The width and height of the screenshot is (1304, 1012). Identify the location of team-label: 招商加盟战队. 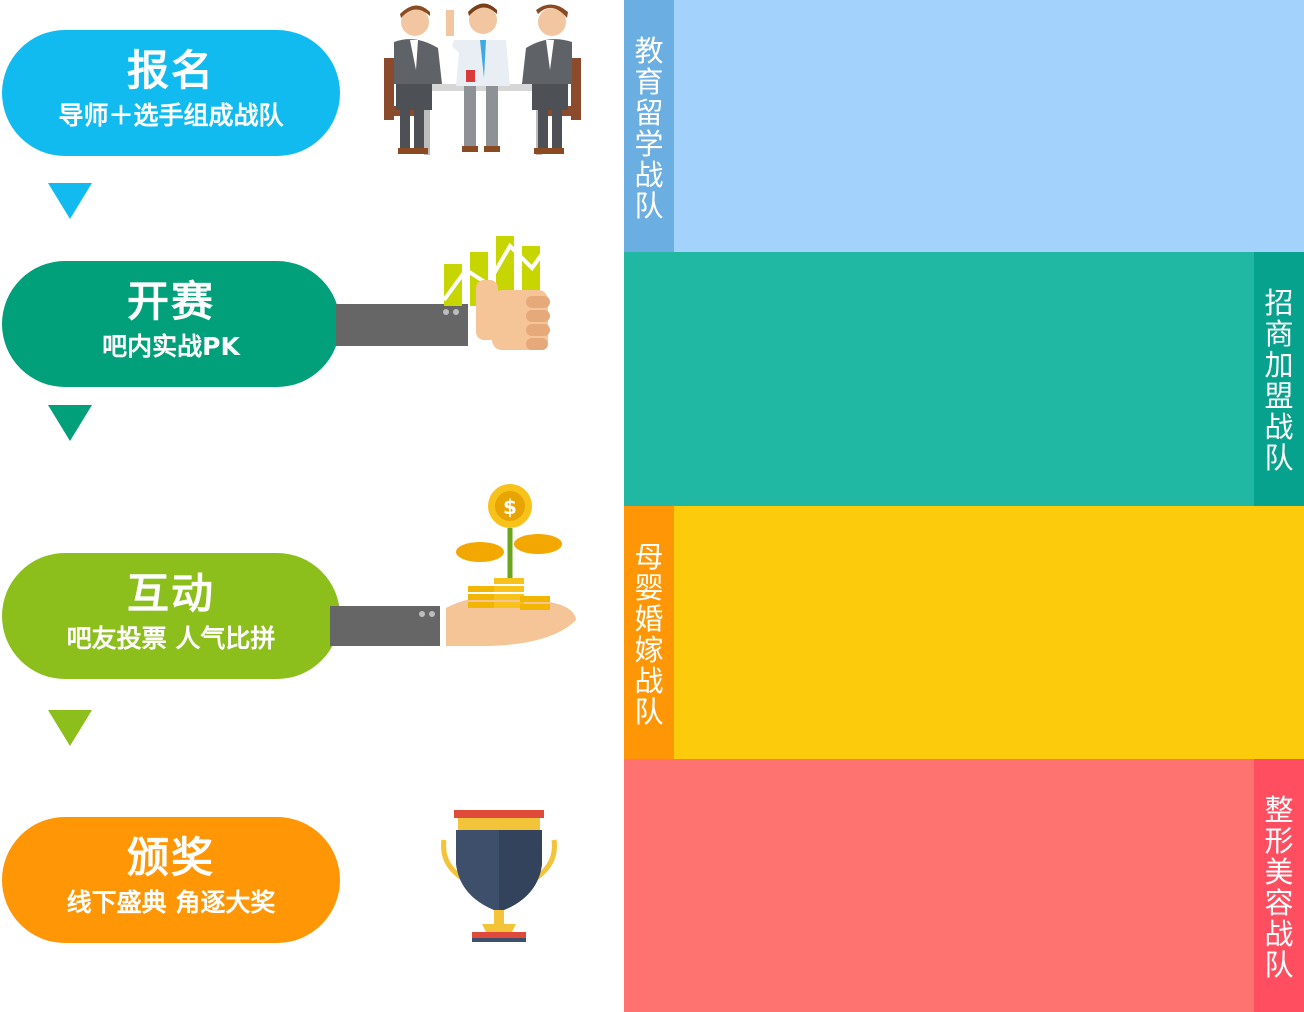
(1279, 380).